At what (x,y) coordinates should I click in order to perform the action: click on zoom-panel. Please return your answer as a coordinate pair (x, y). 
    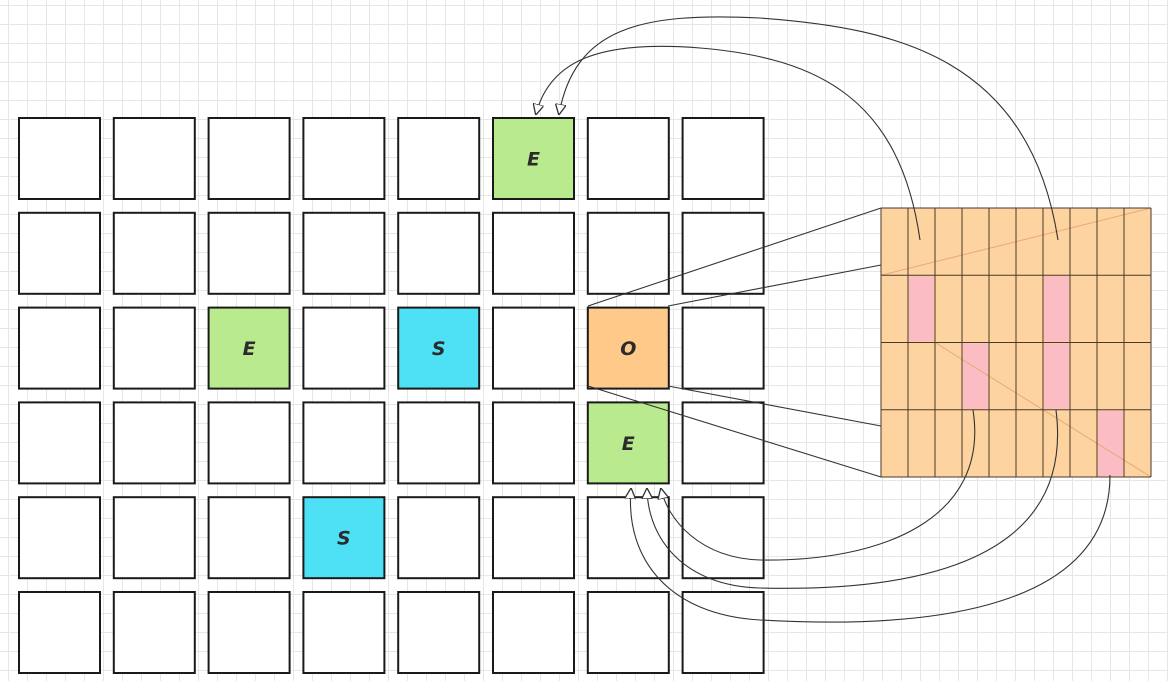
    Looking at the image, I should click on (1016, 342).